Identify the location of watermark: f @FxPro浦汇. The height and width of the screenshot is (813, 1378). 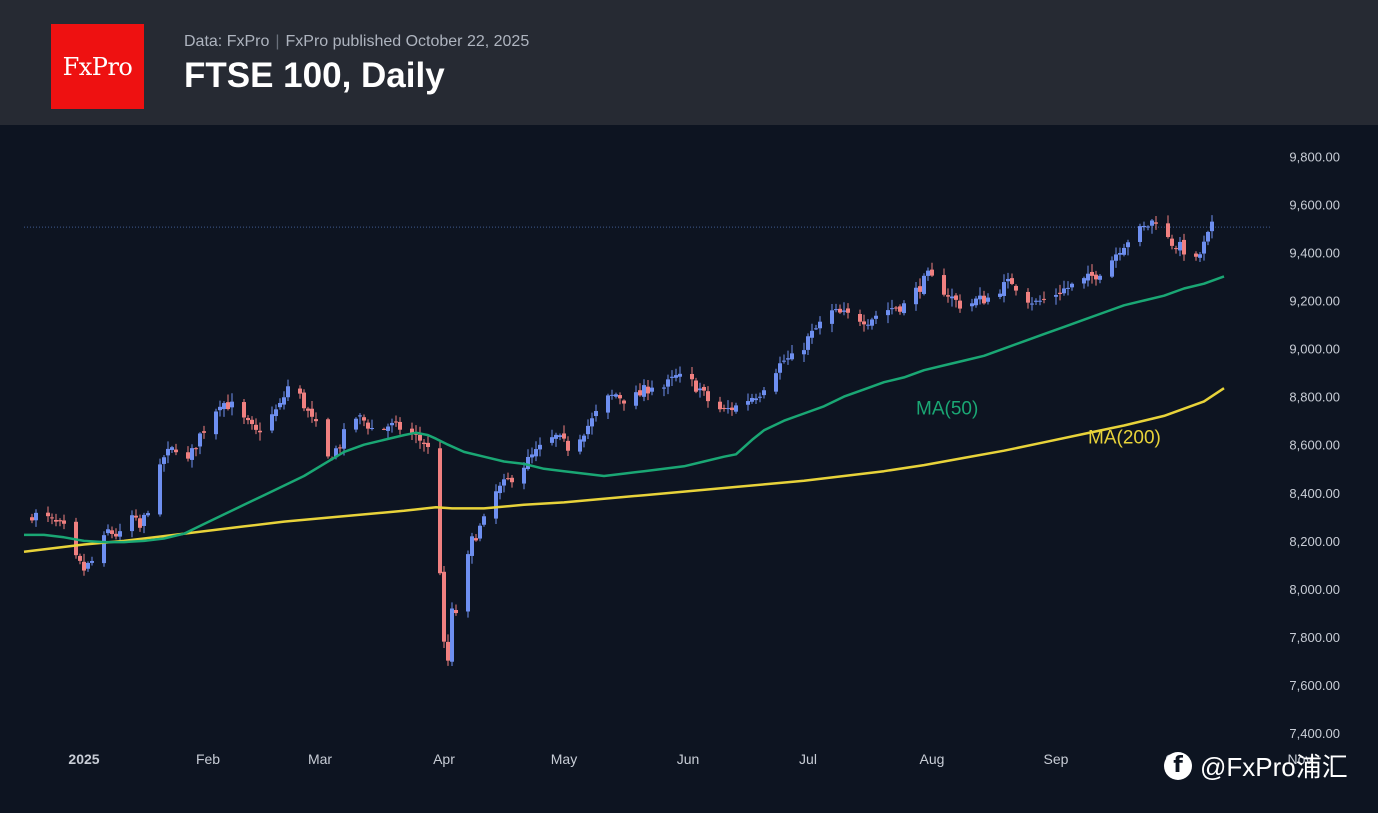
(1256, 765).